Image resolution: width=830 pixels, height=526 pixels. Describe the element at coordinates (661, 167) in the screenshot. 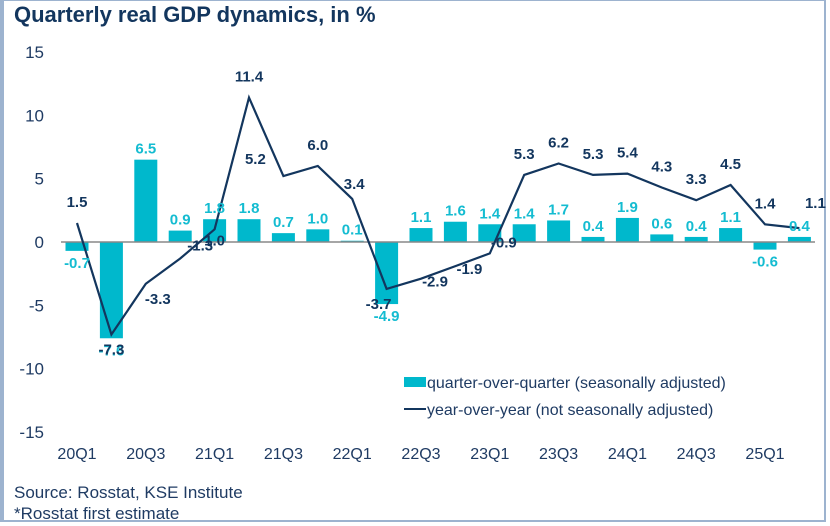

I see `data-label-yoy: 4.3` at that location.